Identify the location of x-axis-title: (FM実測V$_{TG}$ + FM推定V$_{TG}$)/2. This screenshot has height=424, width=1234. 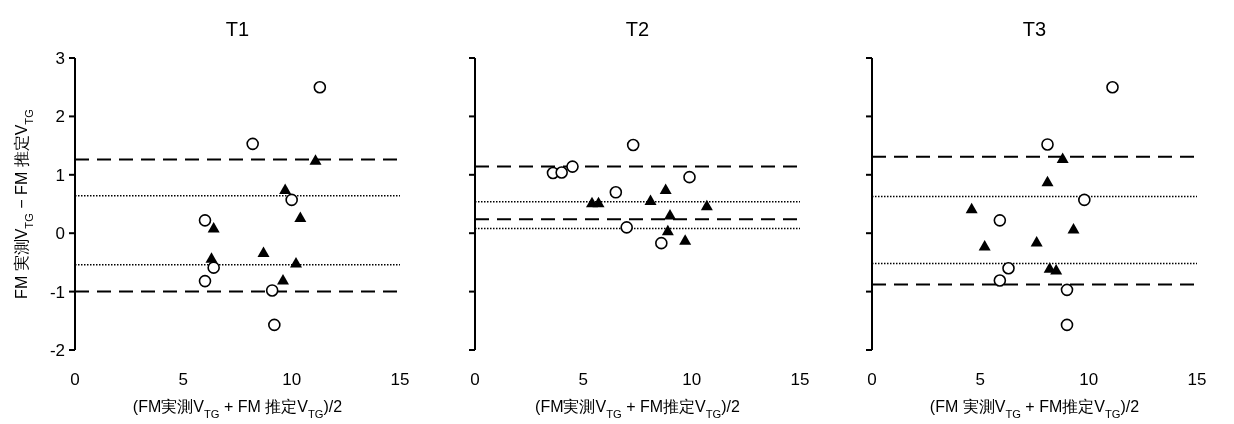
(638, 409).